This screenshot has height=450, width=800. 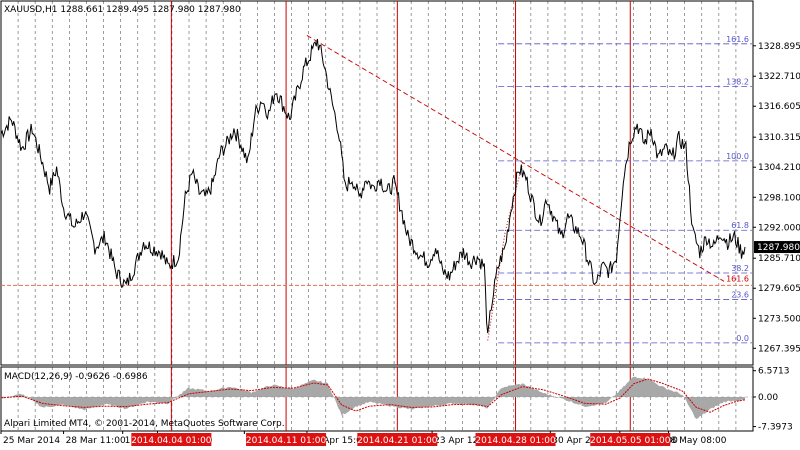 I want to click on fib-level-label: 100.0, so click(x=737, y=156).